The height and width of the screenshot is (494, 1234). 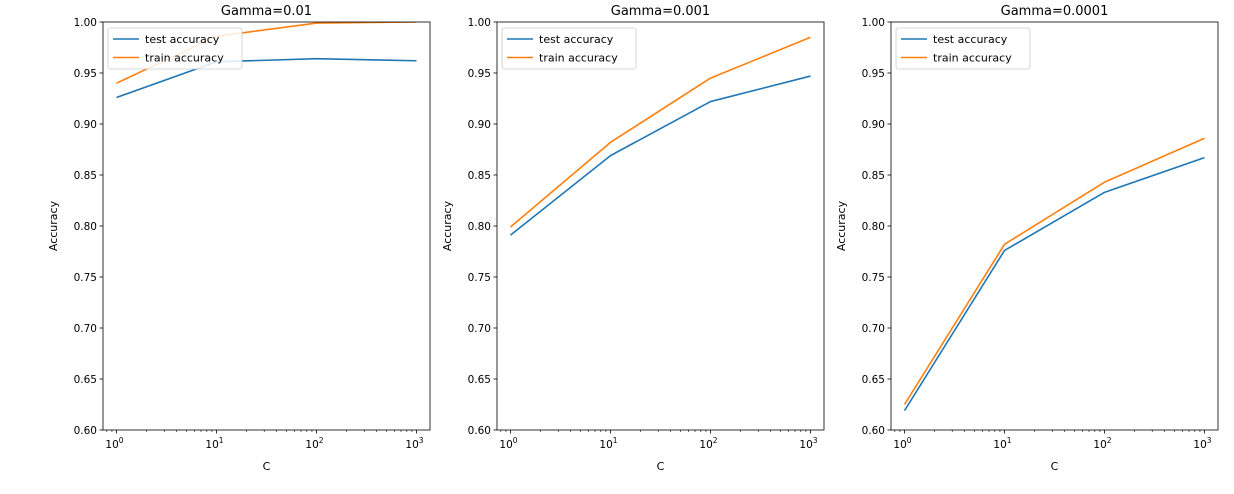 I want to click on chart-title: Gamma=0.0001, so click(x=1055, y=11).